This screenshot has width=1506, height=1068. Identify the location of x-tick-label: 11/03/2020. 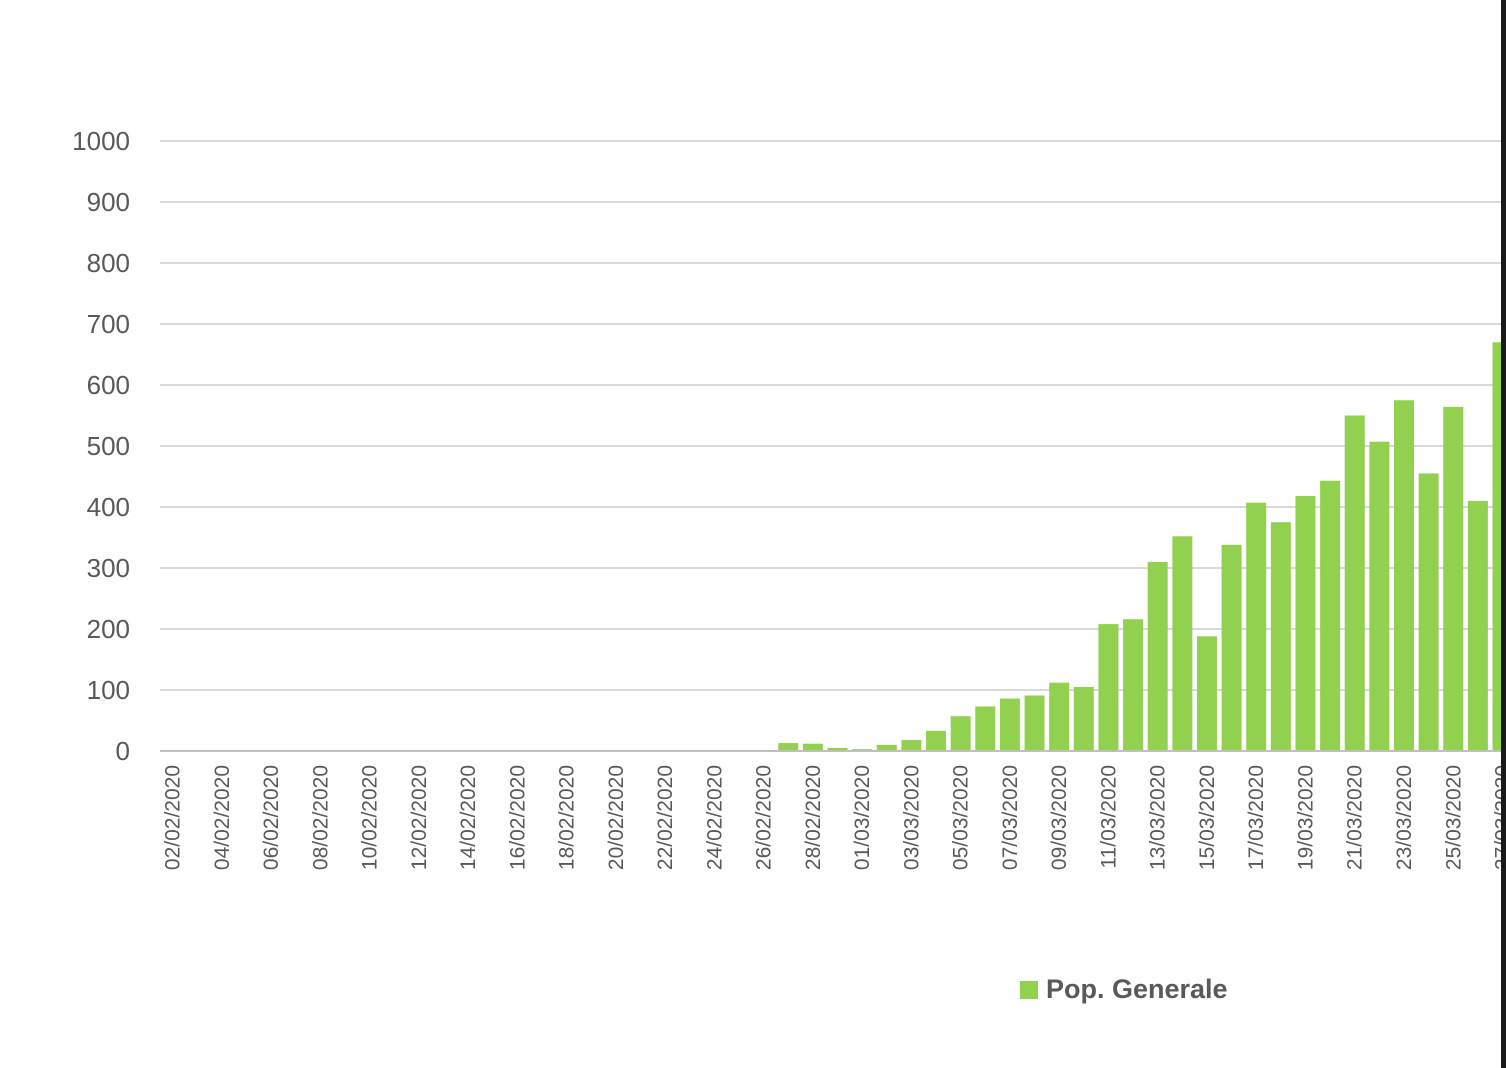
(1108, 817).